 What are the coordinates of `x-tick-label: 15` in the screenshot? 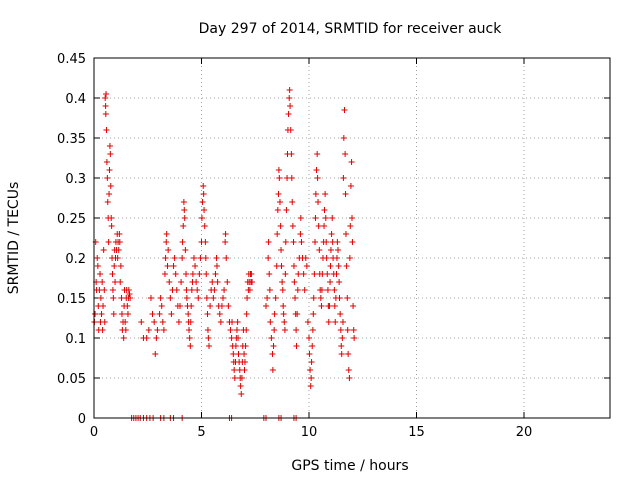 It's located at (416, 432).